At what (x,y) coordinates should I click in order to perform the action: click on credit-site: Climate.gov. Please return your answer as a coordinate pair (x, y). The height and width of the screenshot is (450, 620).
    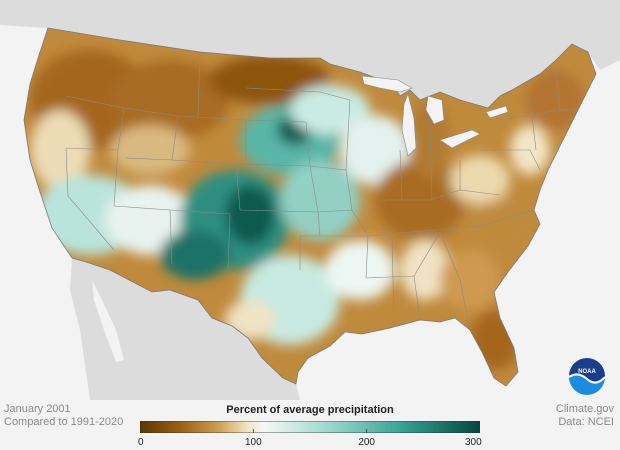
    Looking at the image, I should click on (584, 409).